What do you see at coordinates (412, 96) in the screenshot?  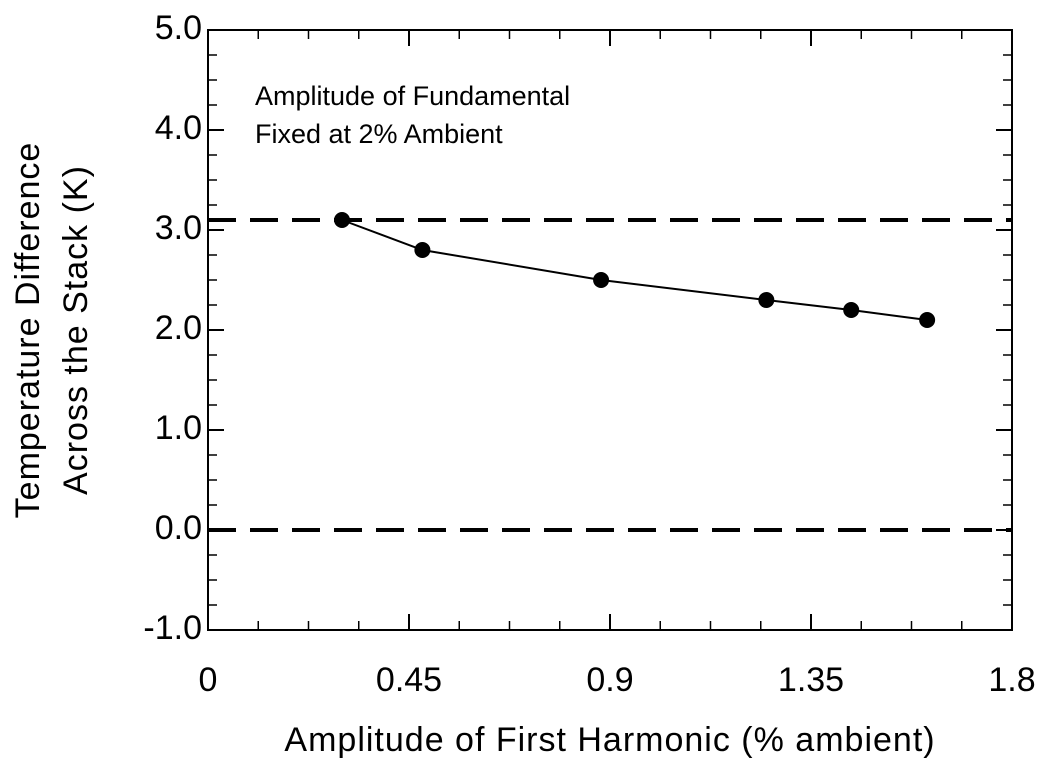 I see `annotation: Amplitude of Fundamental` at bounding box center [412, 96].